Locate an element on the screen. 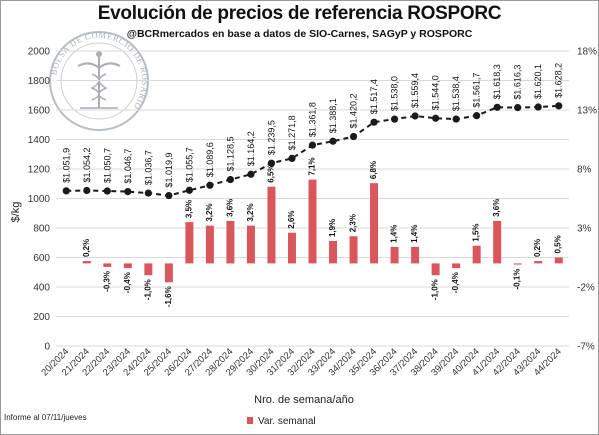  y-tick-label: 600 is located at coordinates (41, 258).